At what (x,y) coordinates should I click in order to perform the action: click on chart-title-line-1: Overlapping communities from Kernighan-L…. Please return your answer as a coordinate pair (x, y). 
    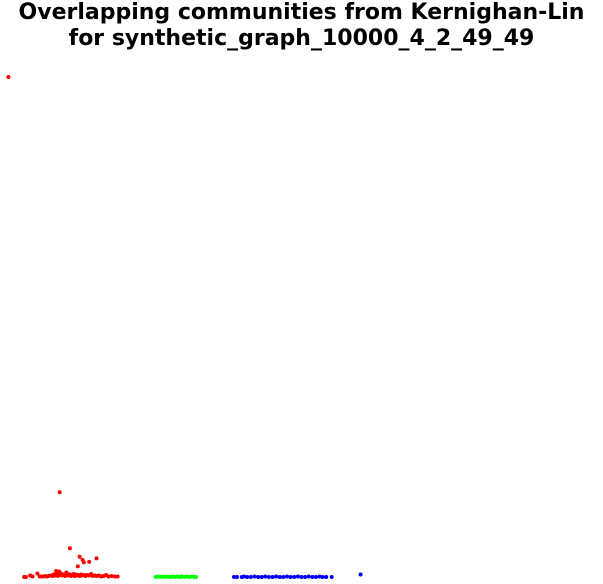
    Looking at the image, I should click on (301, 12).